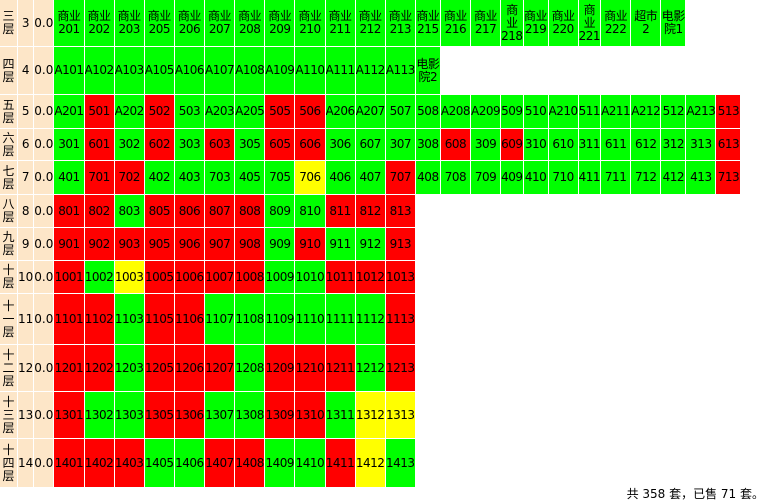 The height and width of the screenshot is (504, 772). I want to click on floor-number: 5, so click(26, 111).